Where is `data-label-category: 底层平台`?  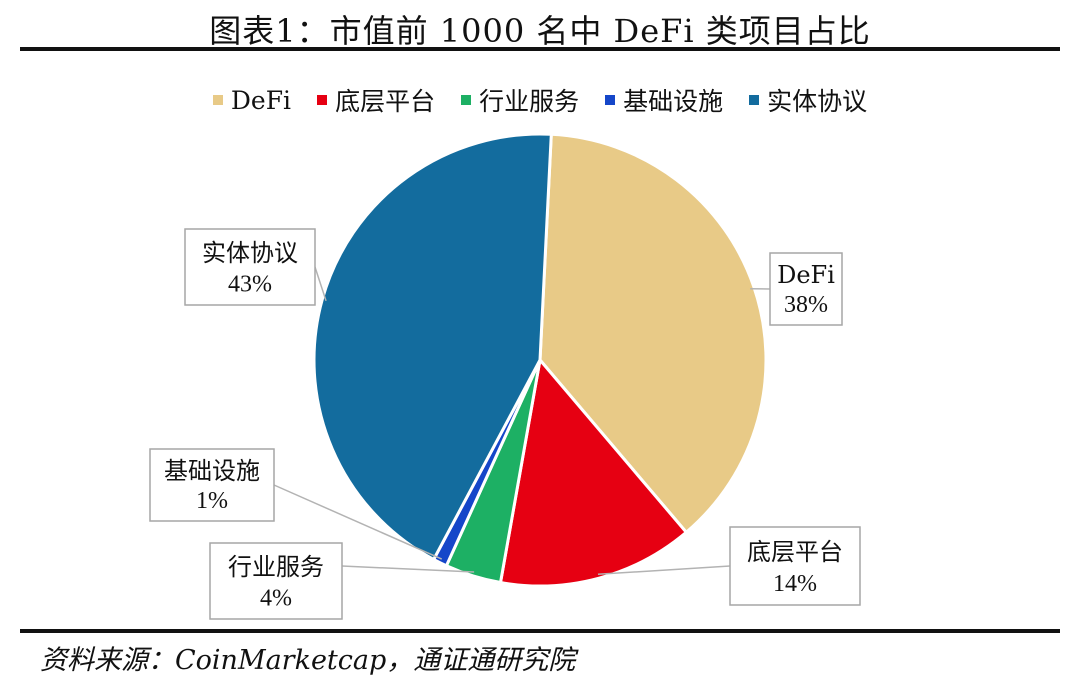 data-label-category: 底层平台 is located at coordinates (795, 552).